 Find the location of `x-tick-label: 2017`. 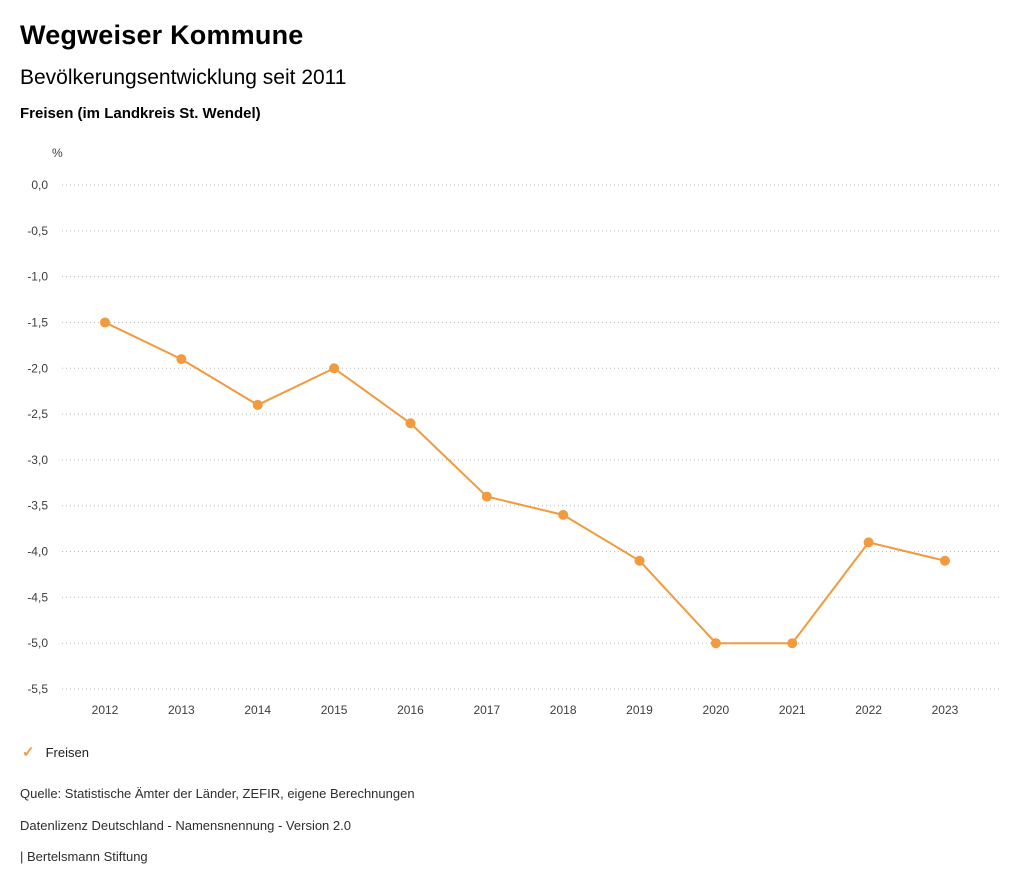

x-tick-label: 2017 is located at coordinates (486, 710).